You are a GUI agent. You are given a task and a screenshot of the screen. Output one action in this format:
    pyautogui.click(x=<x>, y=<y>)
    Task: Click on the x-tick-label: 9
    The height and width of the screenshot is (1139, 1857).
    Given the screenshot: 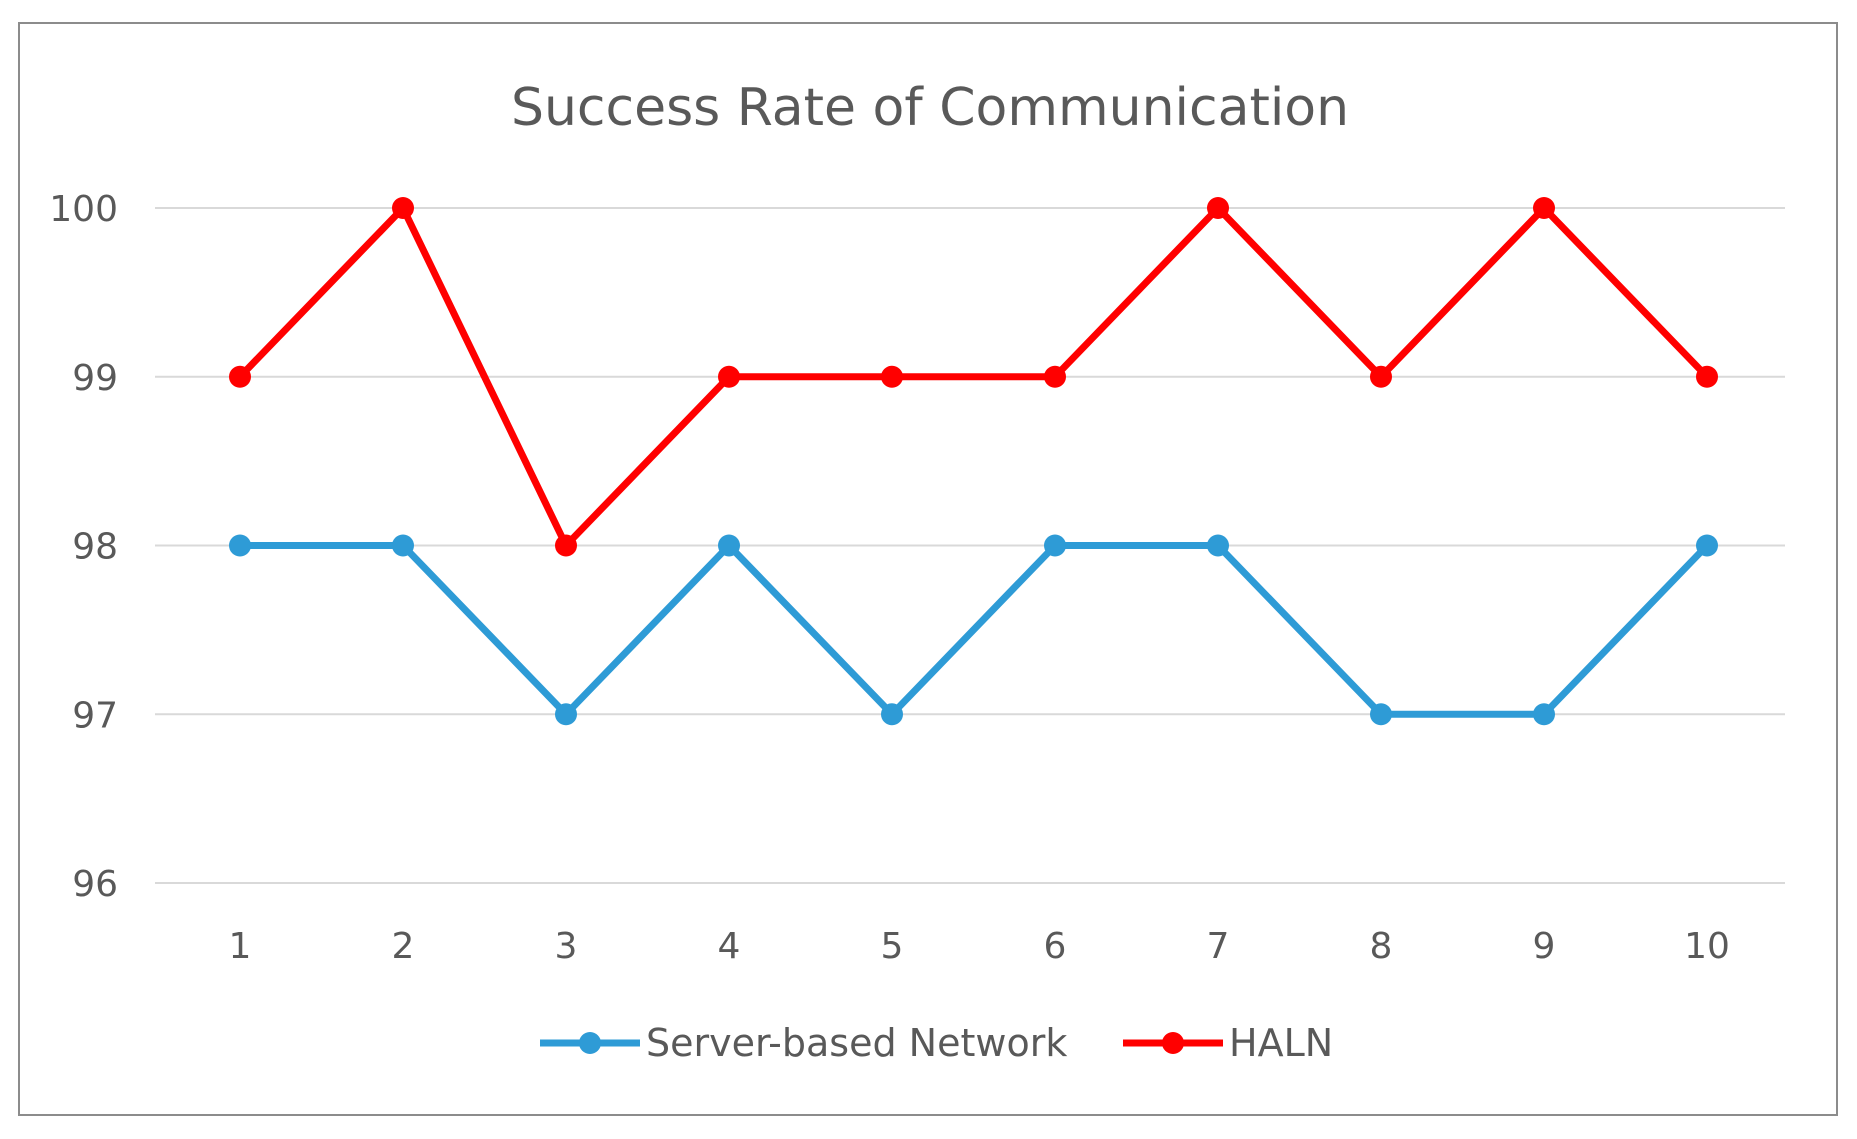 What is the action you would take?
    pyautogui.click(x=1544, y=946)
    